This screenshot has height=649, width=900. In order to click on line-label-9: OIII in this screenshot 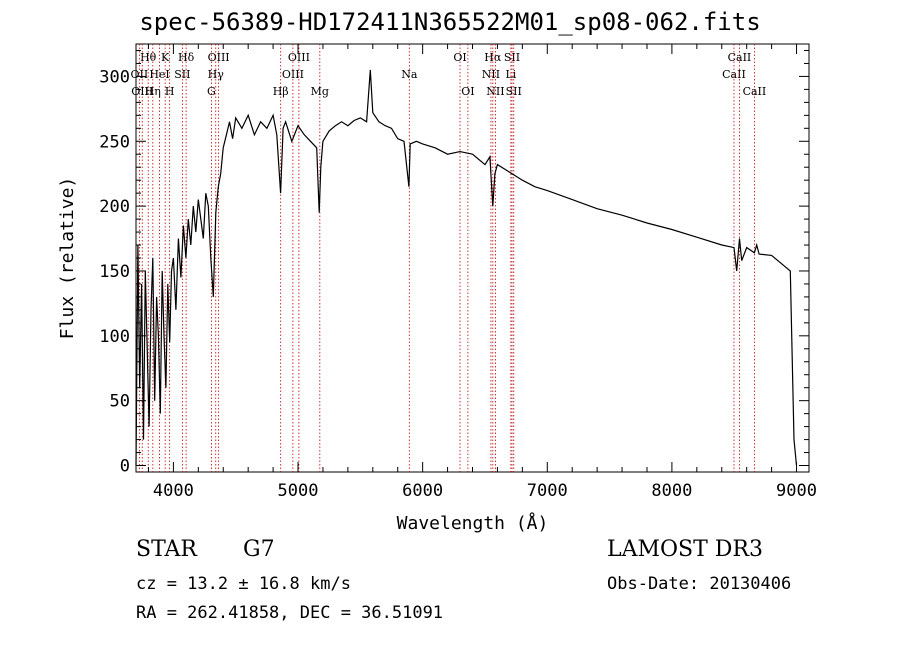, I will do `click(219, 57)`.